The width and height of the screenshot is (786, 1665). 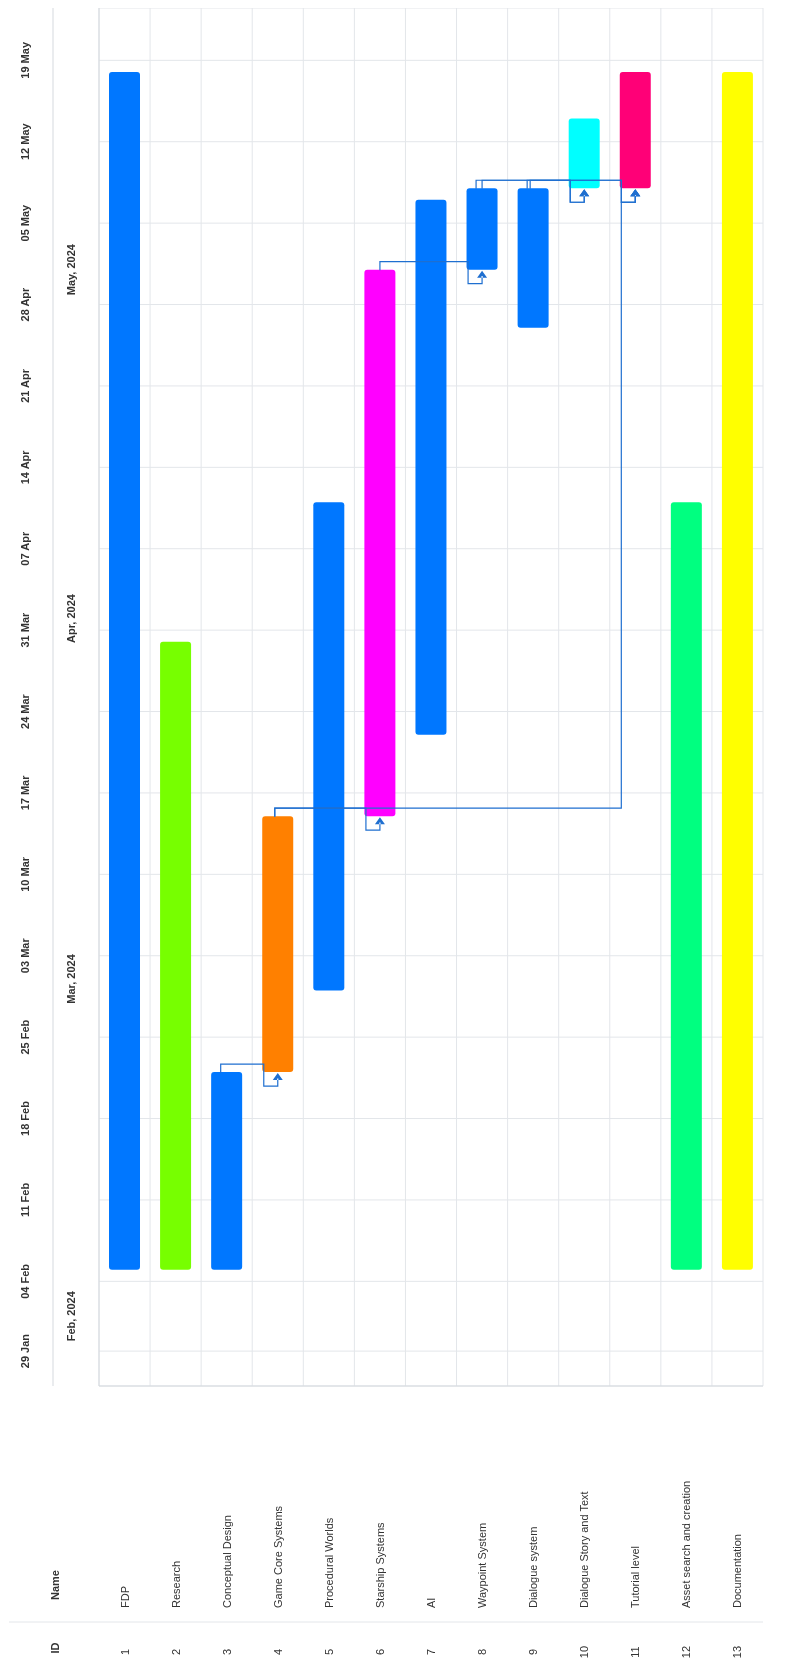 What do you see at coordinates (379, 1652) in the screenshot?
I see `text: 6` at bounding box center [379, 1652].